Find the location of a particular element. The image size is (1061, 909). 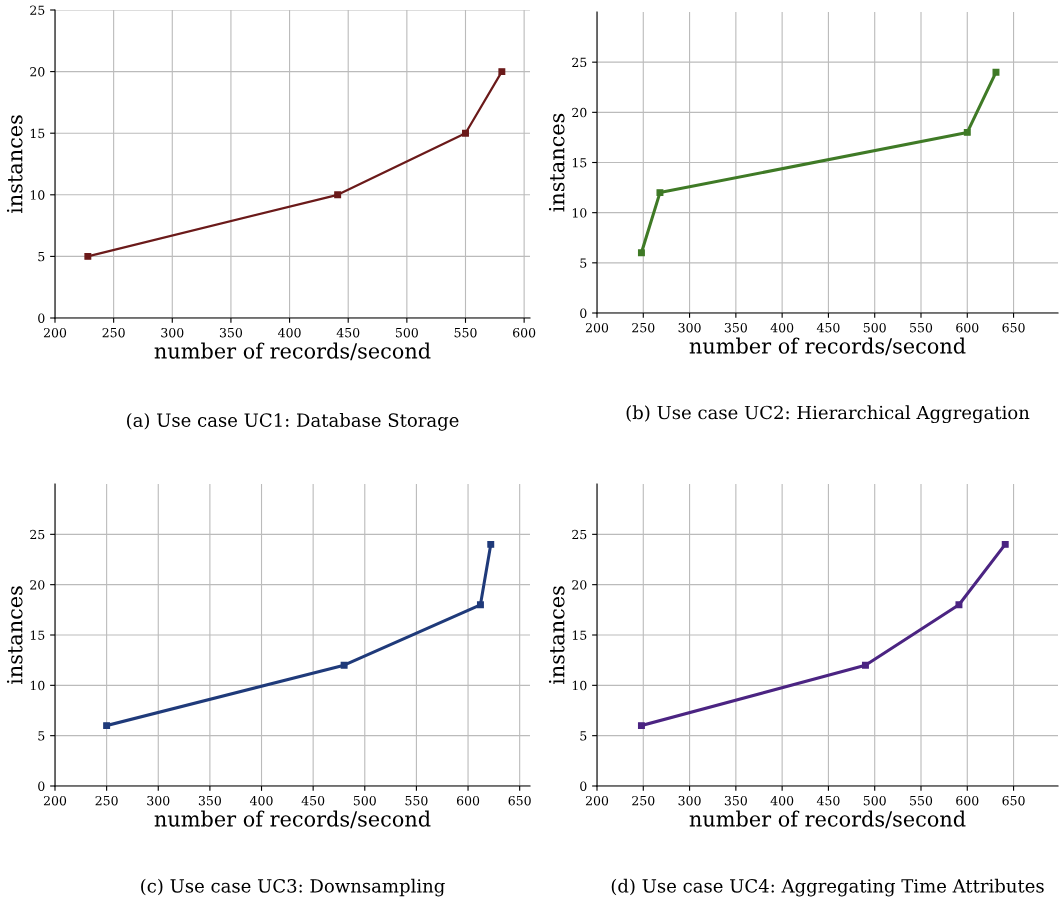

text: (c) Use case UC3: Downsampling is located at coordinates (293, 887).